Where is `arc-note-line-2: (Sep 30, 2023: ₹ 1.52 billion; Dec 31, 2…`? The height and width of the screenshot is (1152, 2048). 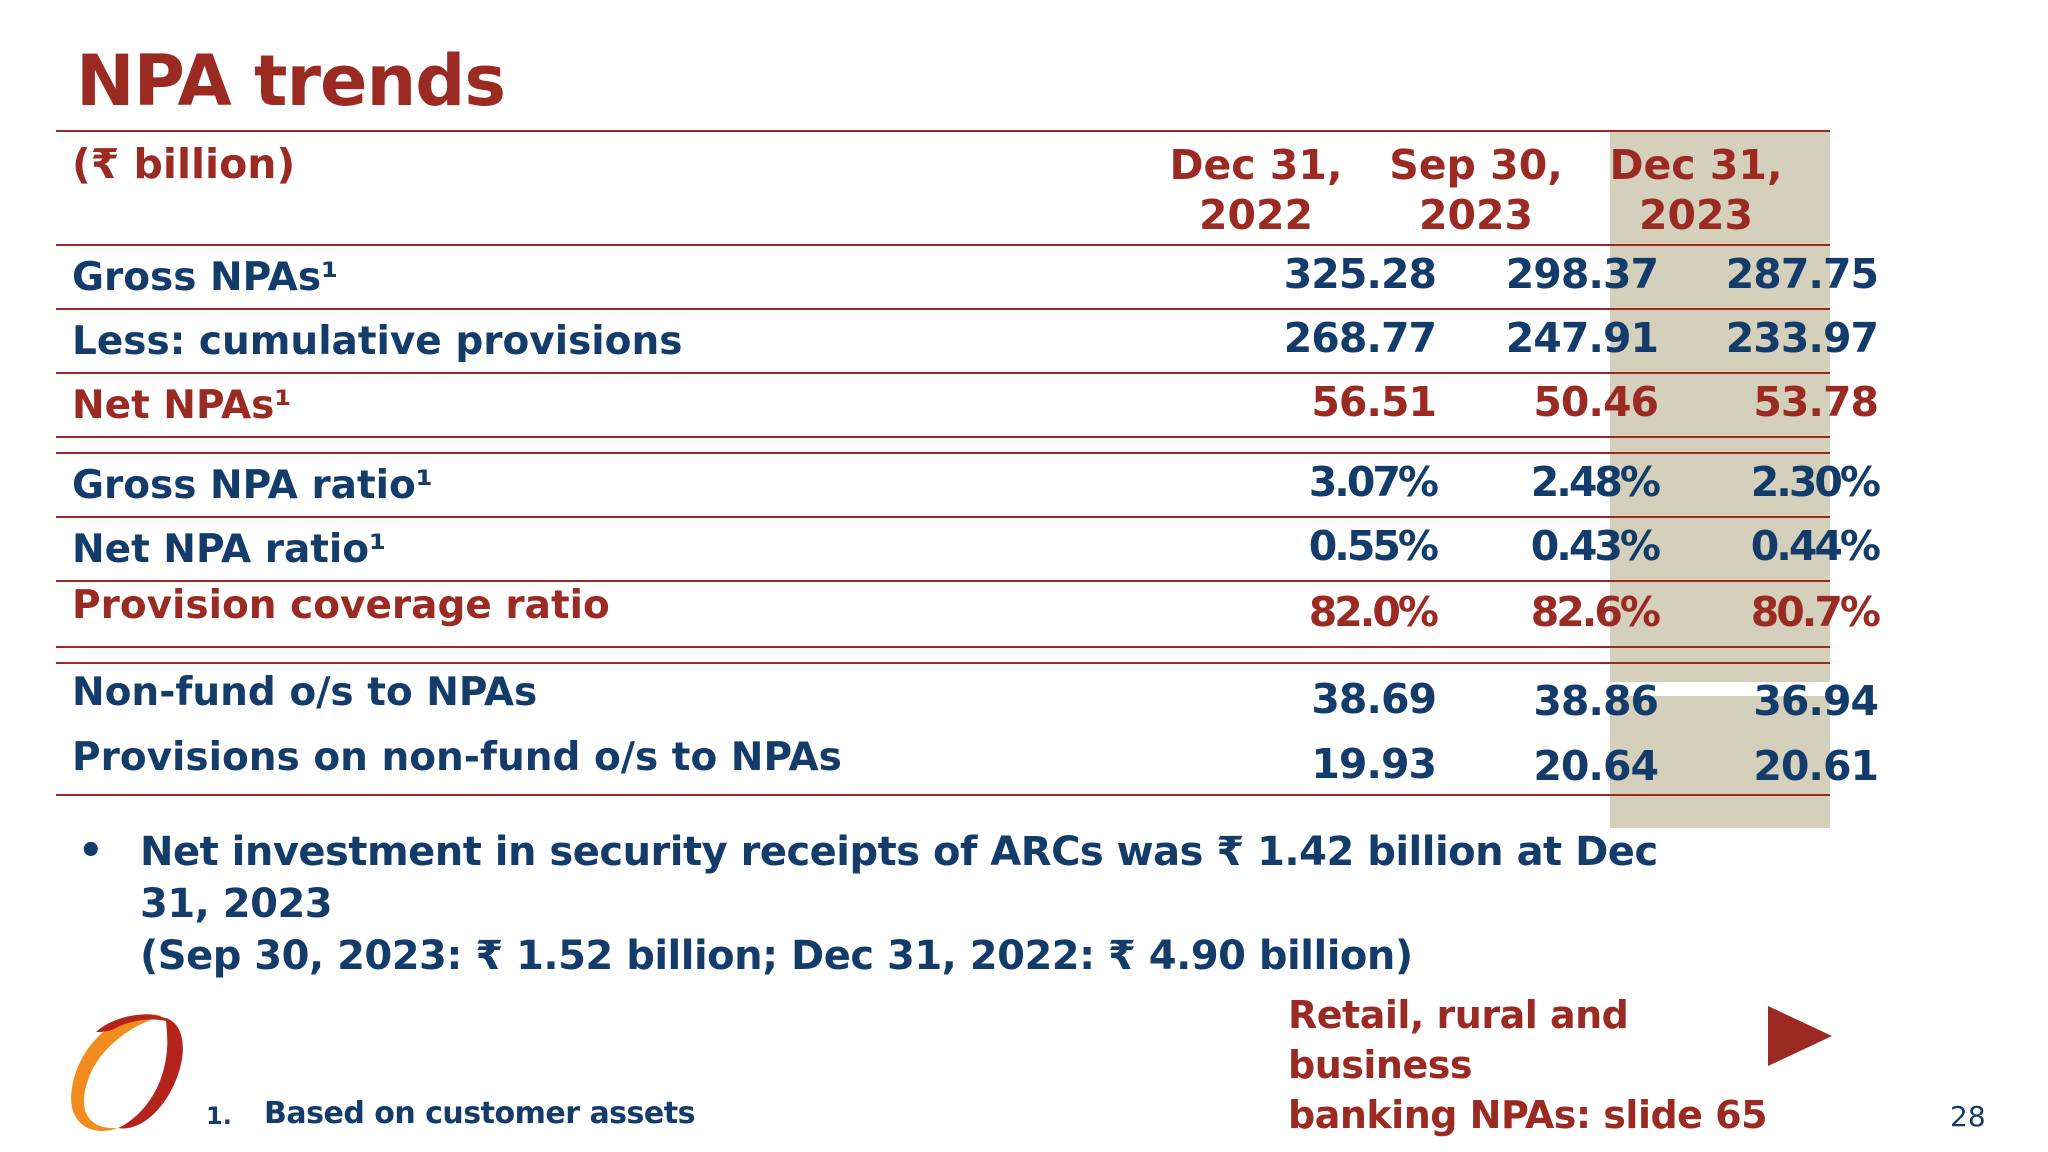 arc-note-line-2: (Sep 30, 2023: ₹ 1.52 billion; Dec 31, 2… is located at coordinates (776, 956).